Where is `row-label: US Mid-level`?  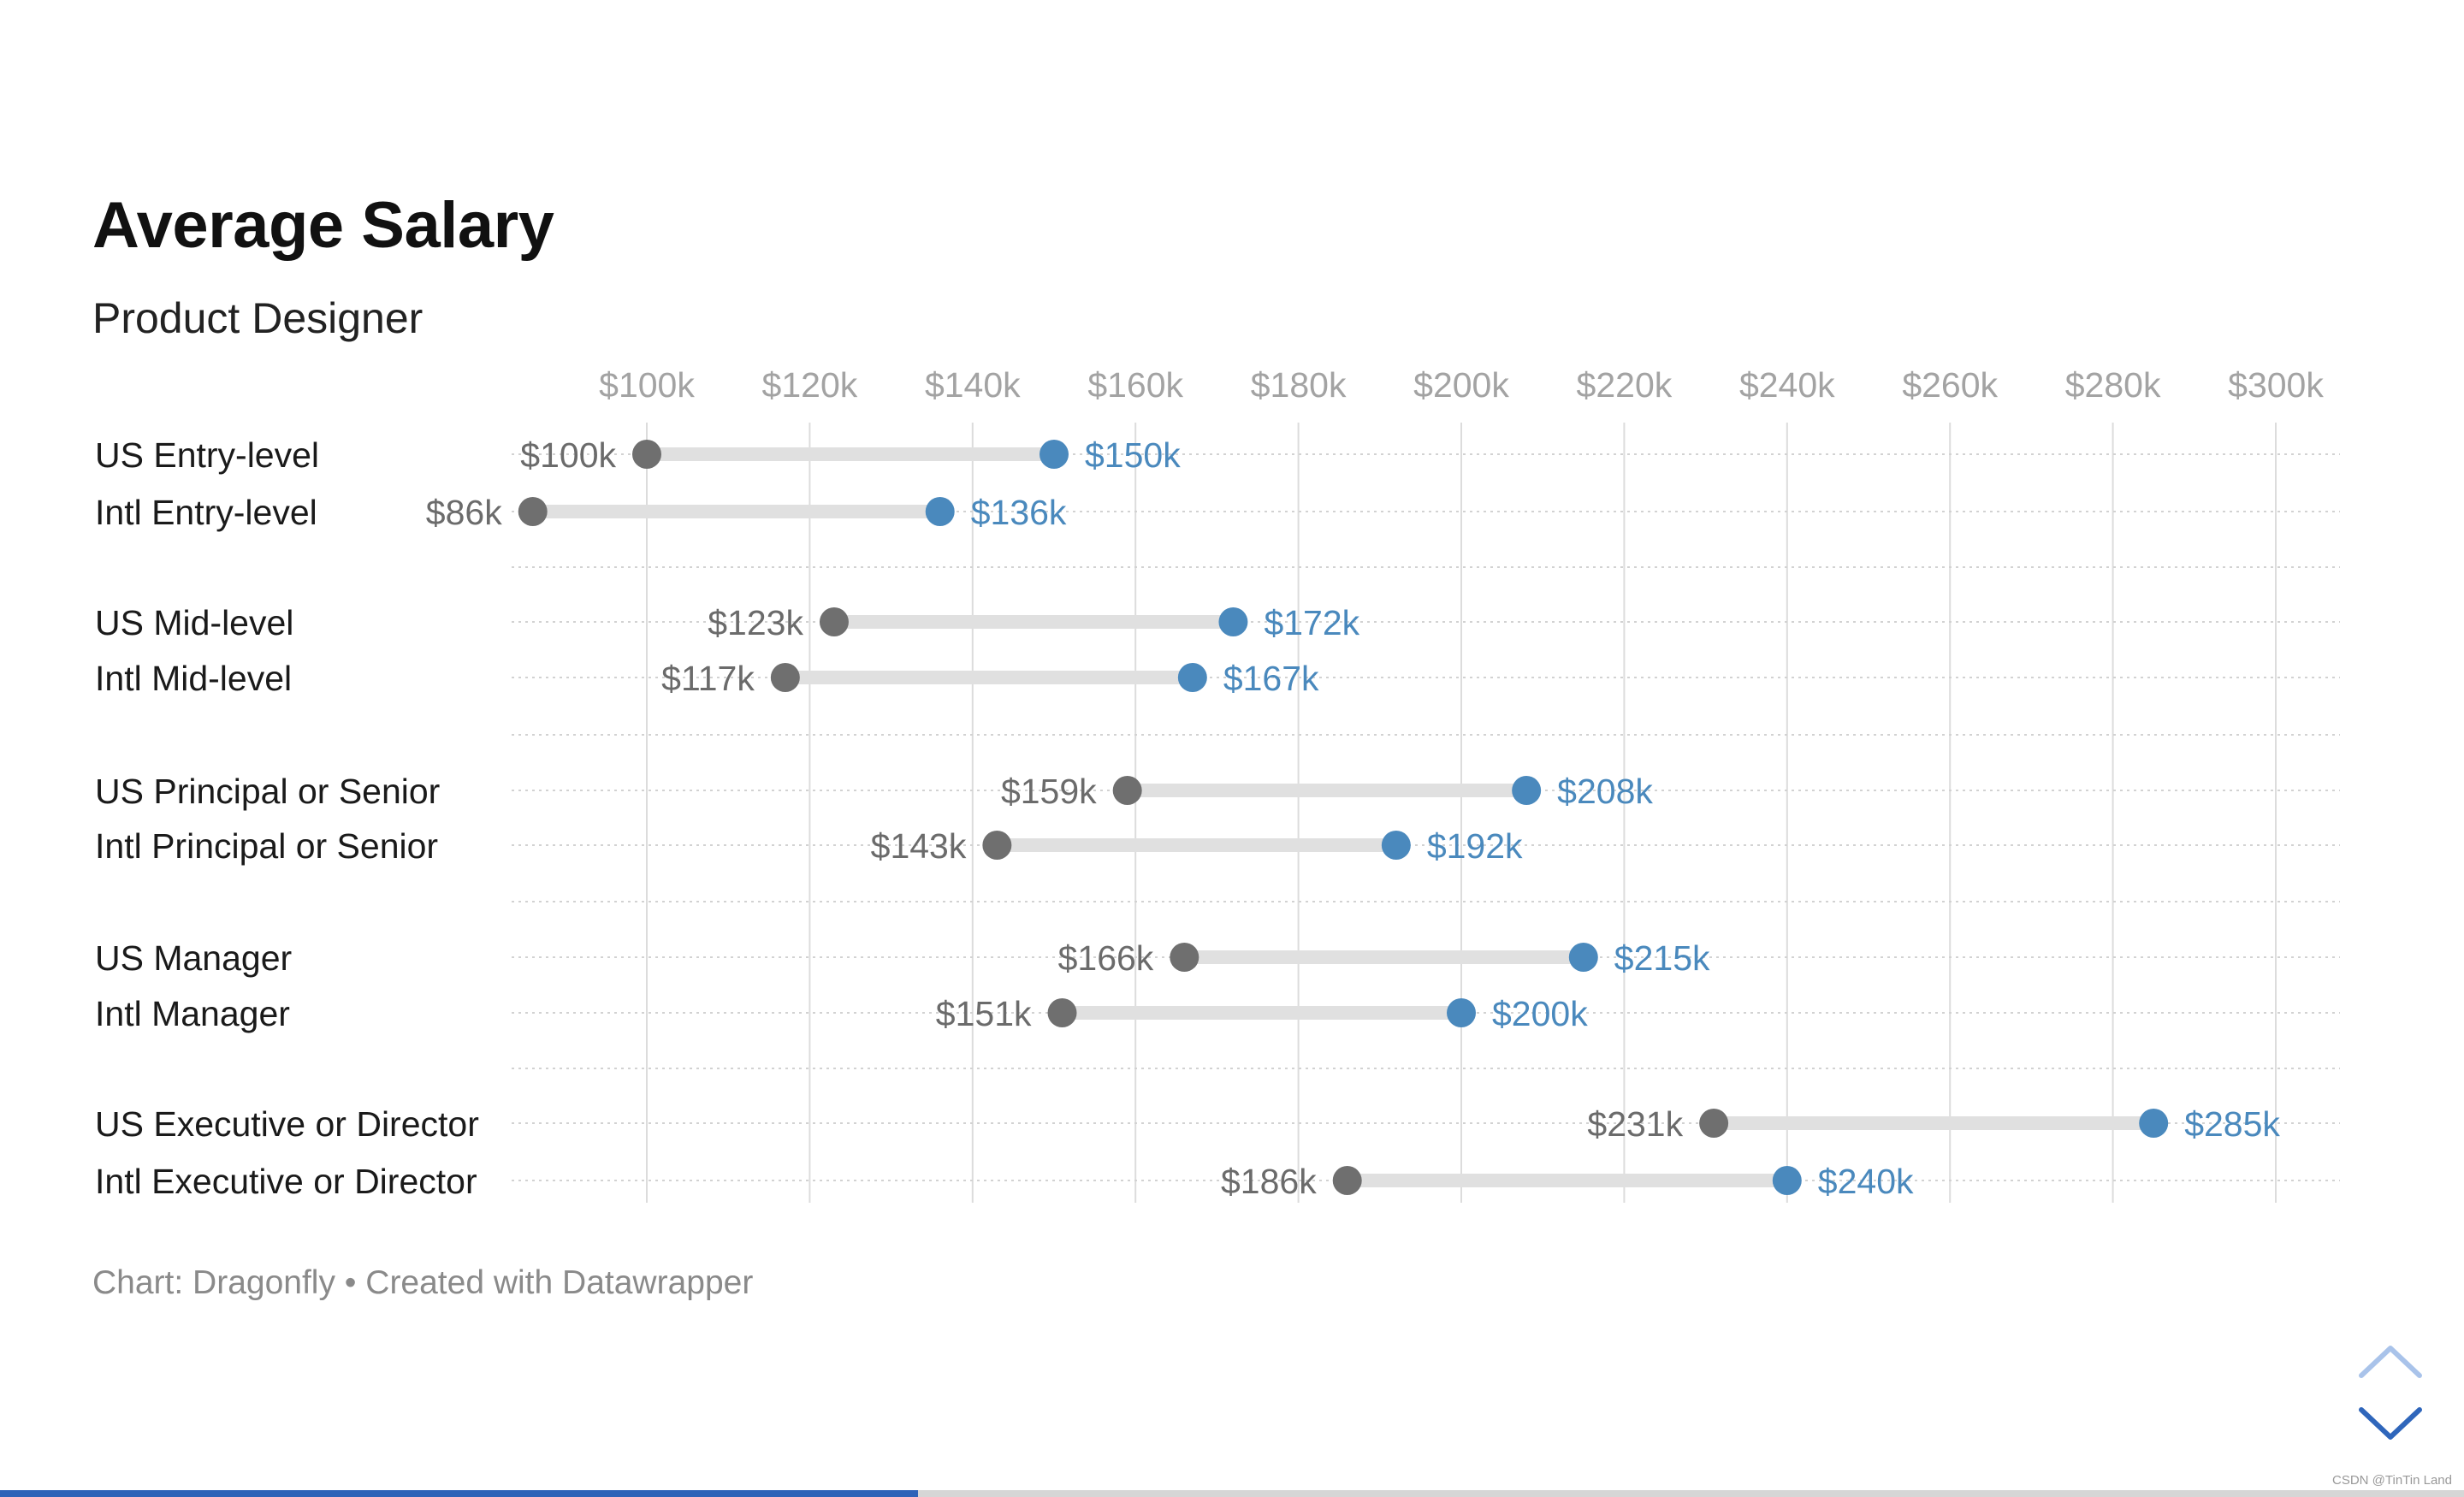
row-label: US Mid-level is located at coordinates (194, 622).